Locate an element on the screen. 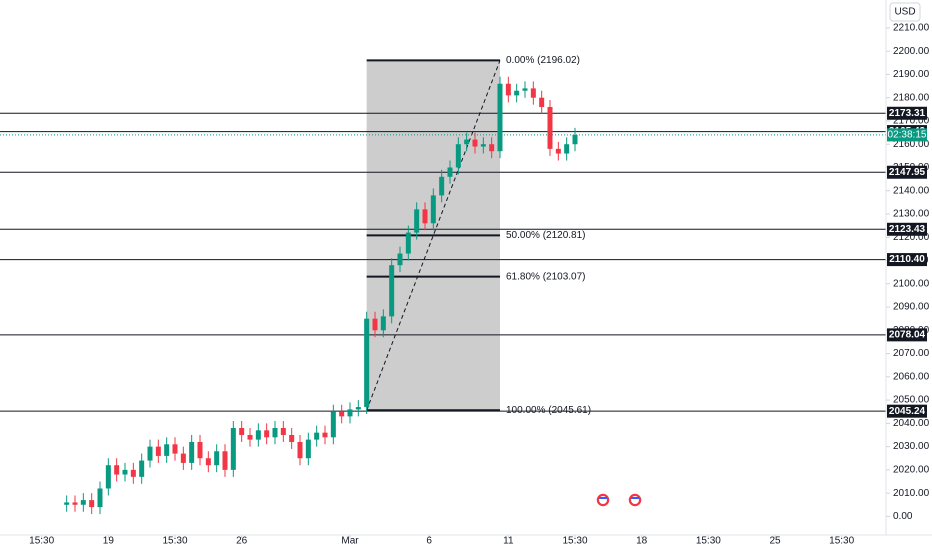  y-tick-label: 2050.00 is located at coordinates (911, 400).